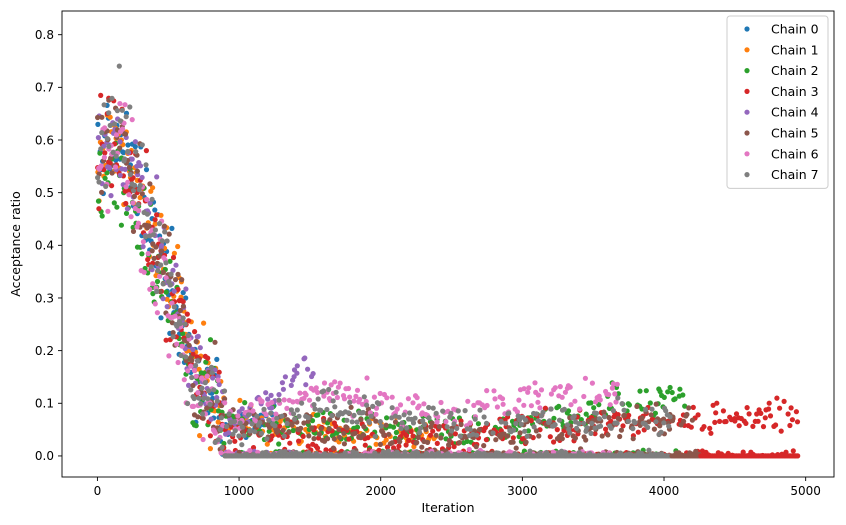  I want to click on y-tick-label: 0.6, so click(44, 140).